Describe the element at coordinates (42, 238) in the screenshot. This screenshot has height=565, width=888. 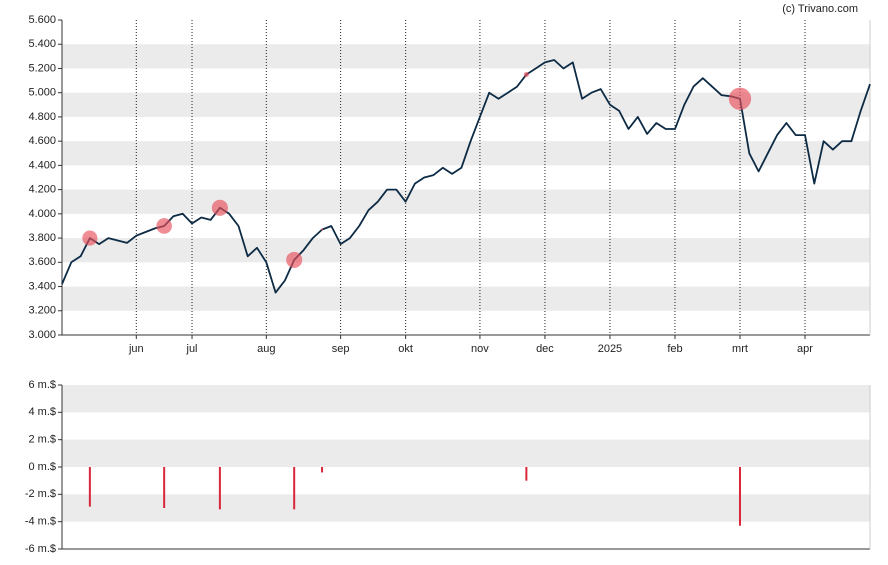
I see `y-tick-label: 3.800` at that location.